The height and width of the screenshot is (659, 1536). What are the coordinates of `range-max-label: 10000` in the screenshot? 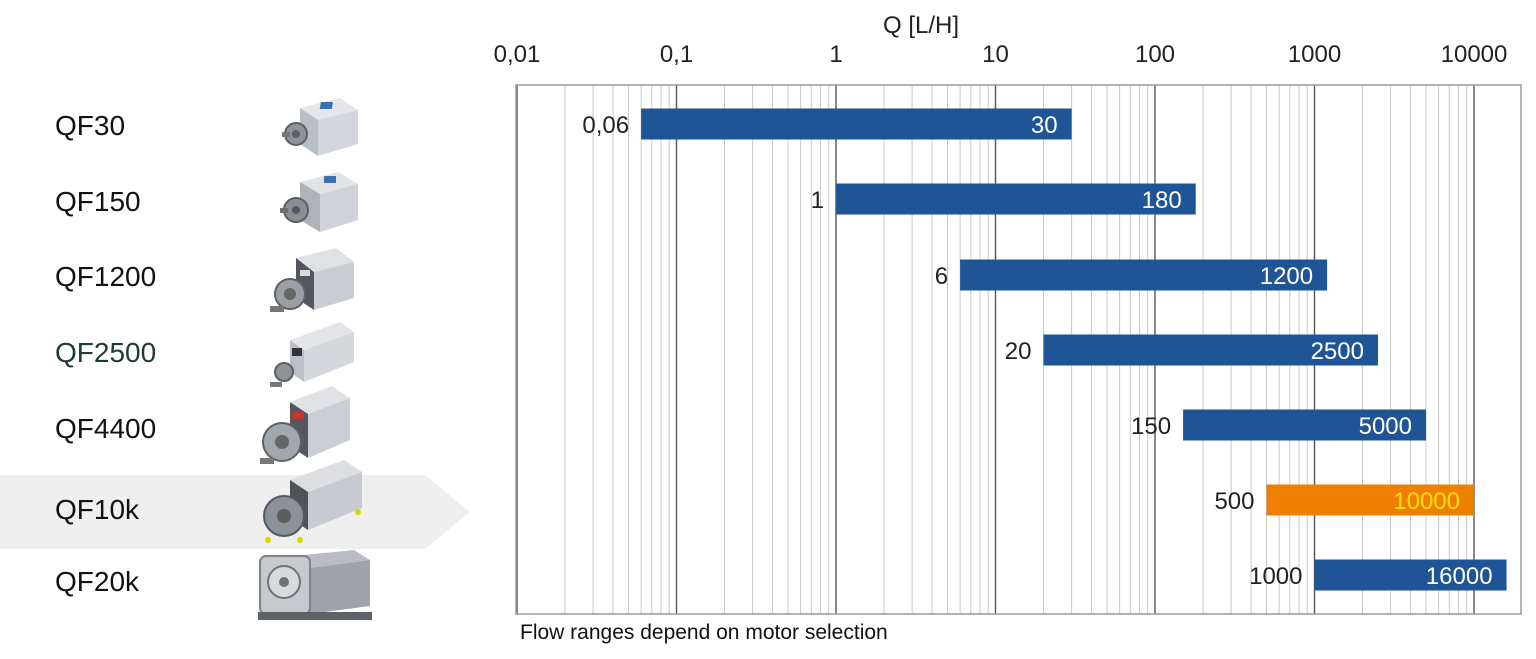 It's located at (1426, 501).